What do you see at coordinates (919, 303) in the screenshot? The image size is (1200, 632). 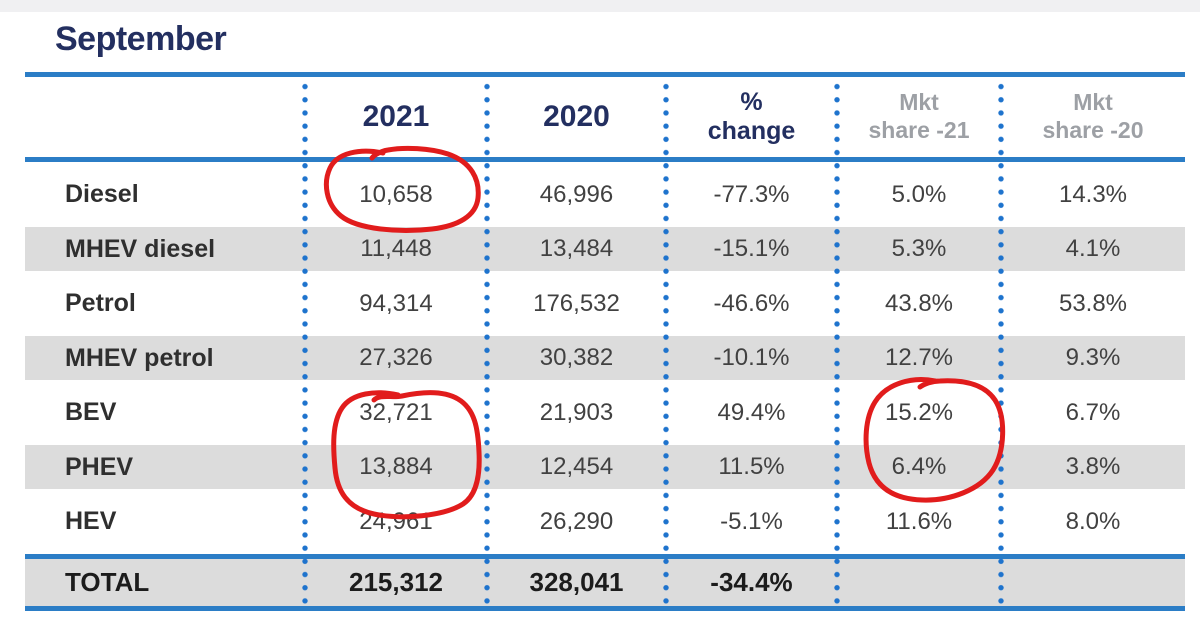 I see `row-share21-cell: 43.8%` at bounding box center [919, 303].